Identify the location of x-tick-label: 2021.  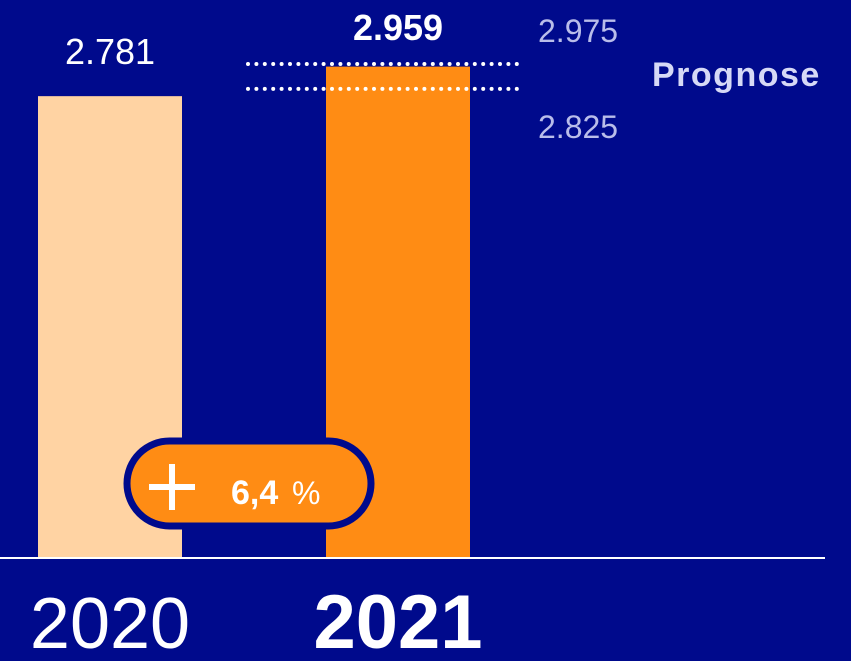
(397, 620).